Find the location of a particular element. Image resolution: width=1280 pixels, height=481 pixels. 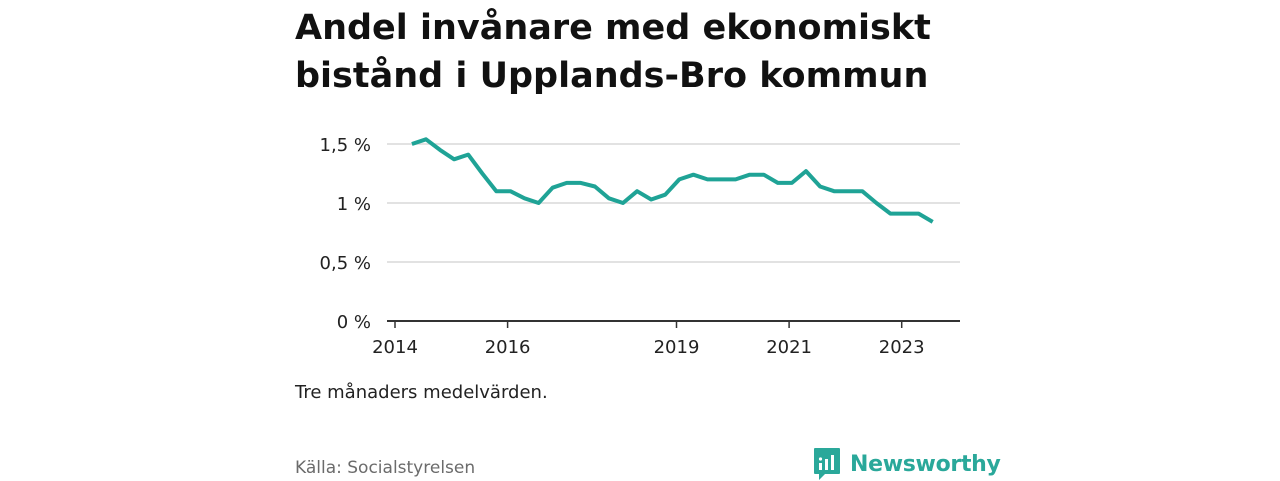

series-line is located at coordinates (672, 180).